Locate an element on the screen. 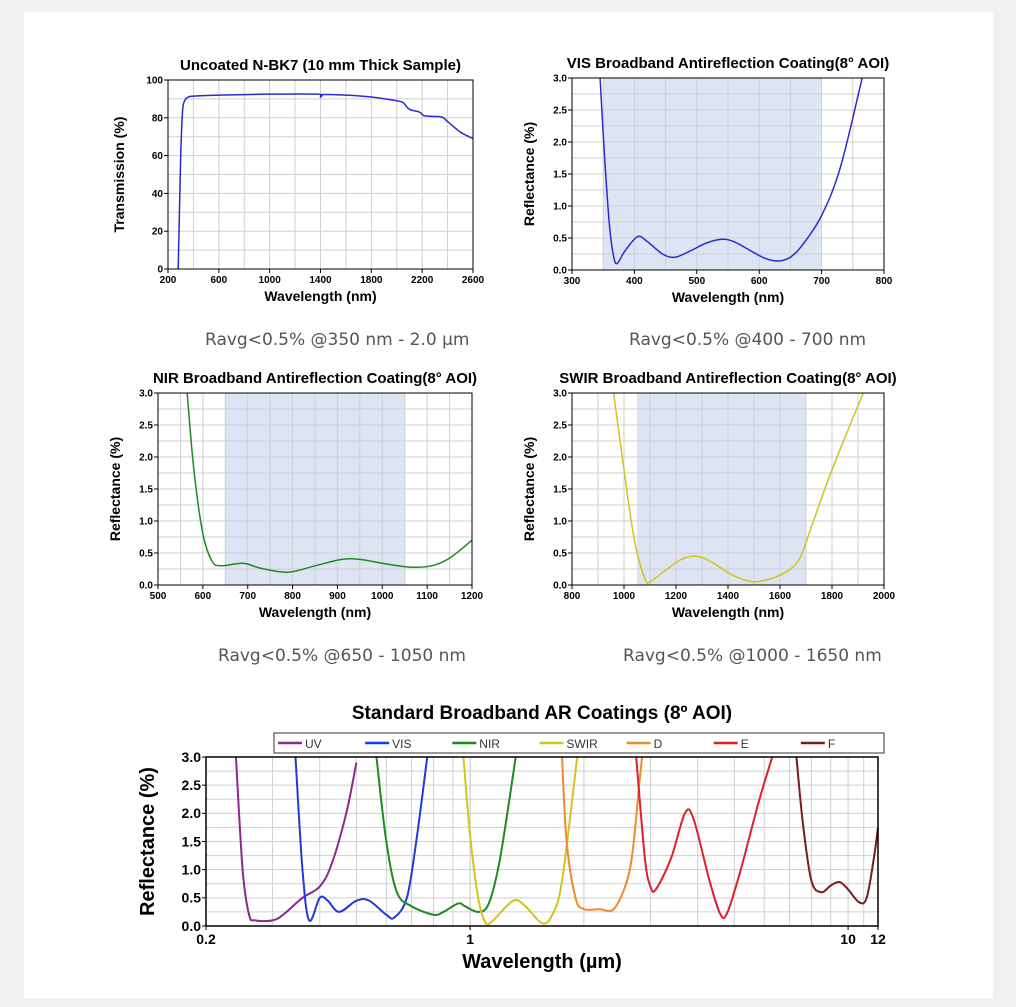 This screenshot has width=1016, height=1007. caption-nir: Ravg<0.5% @650 - 1050 nm is located at coordinates (342, 656).